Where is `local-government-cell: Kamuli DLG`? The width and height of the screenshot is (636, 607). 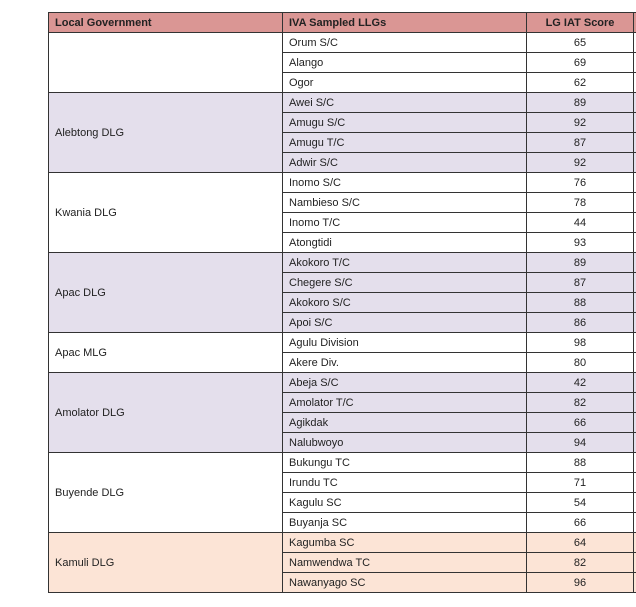 local-government-cell: Kamuli DLG is located at coordinates (165, 562).